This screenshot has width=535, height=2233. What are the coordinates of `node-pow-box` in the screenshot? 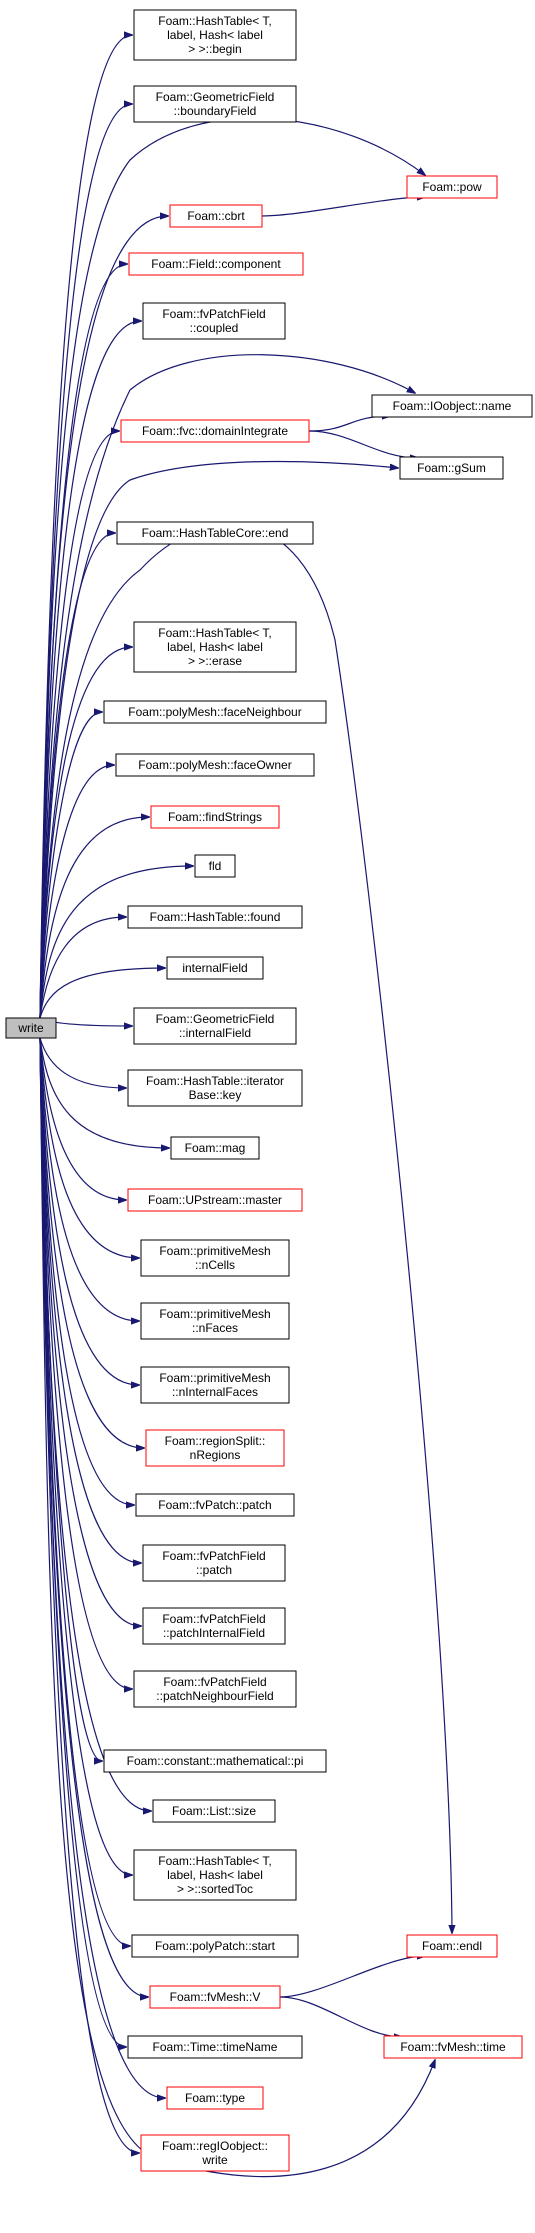 It's located at (452, 187).